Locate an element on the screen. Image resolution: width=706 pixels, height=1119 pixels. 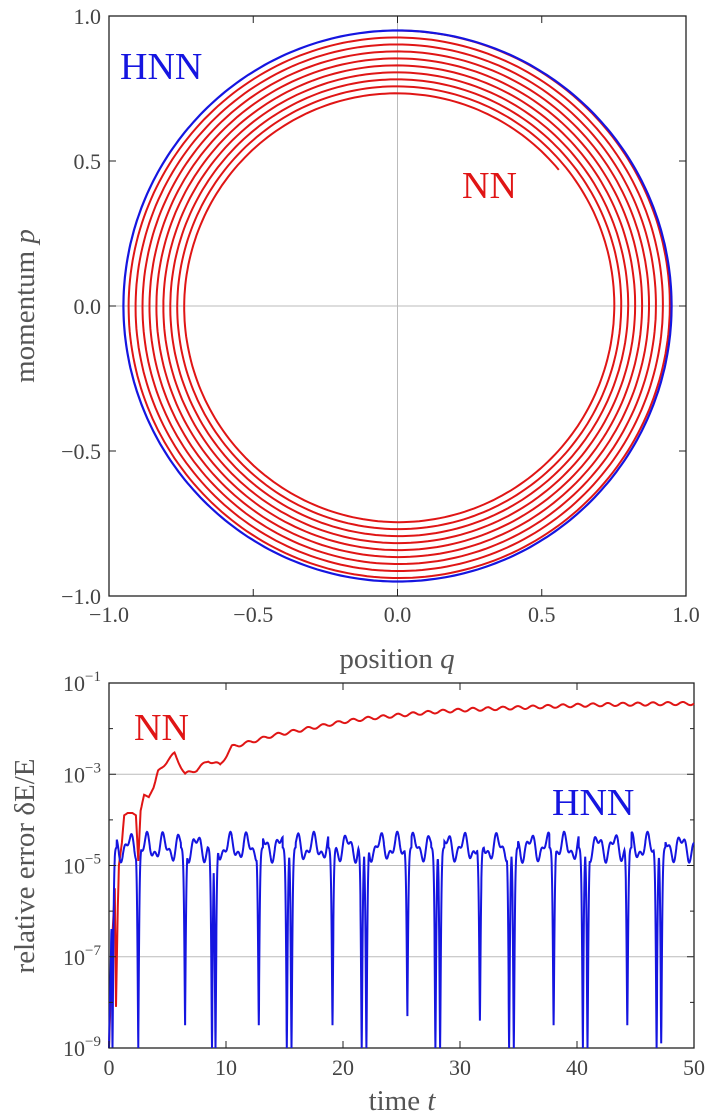
y-tick-label: 1.0 is located at coordinates (88, 16).